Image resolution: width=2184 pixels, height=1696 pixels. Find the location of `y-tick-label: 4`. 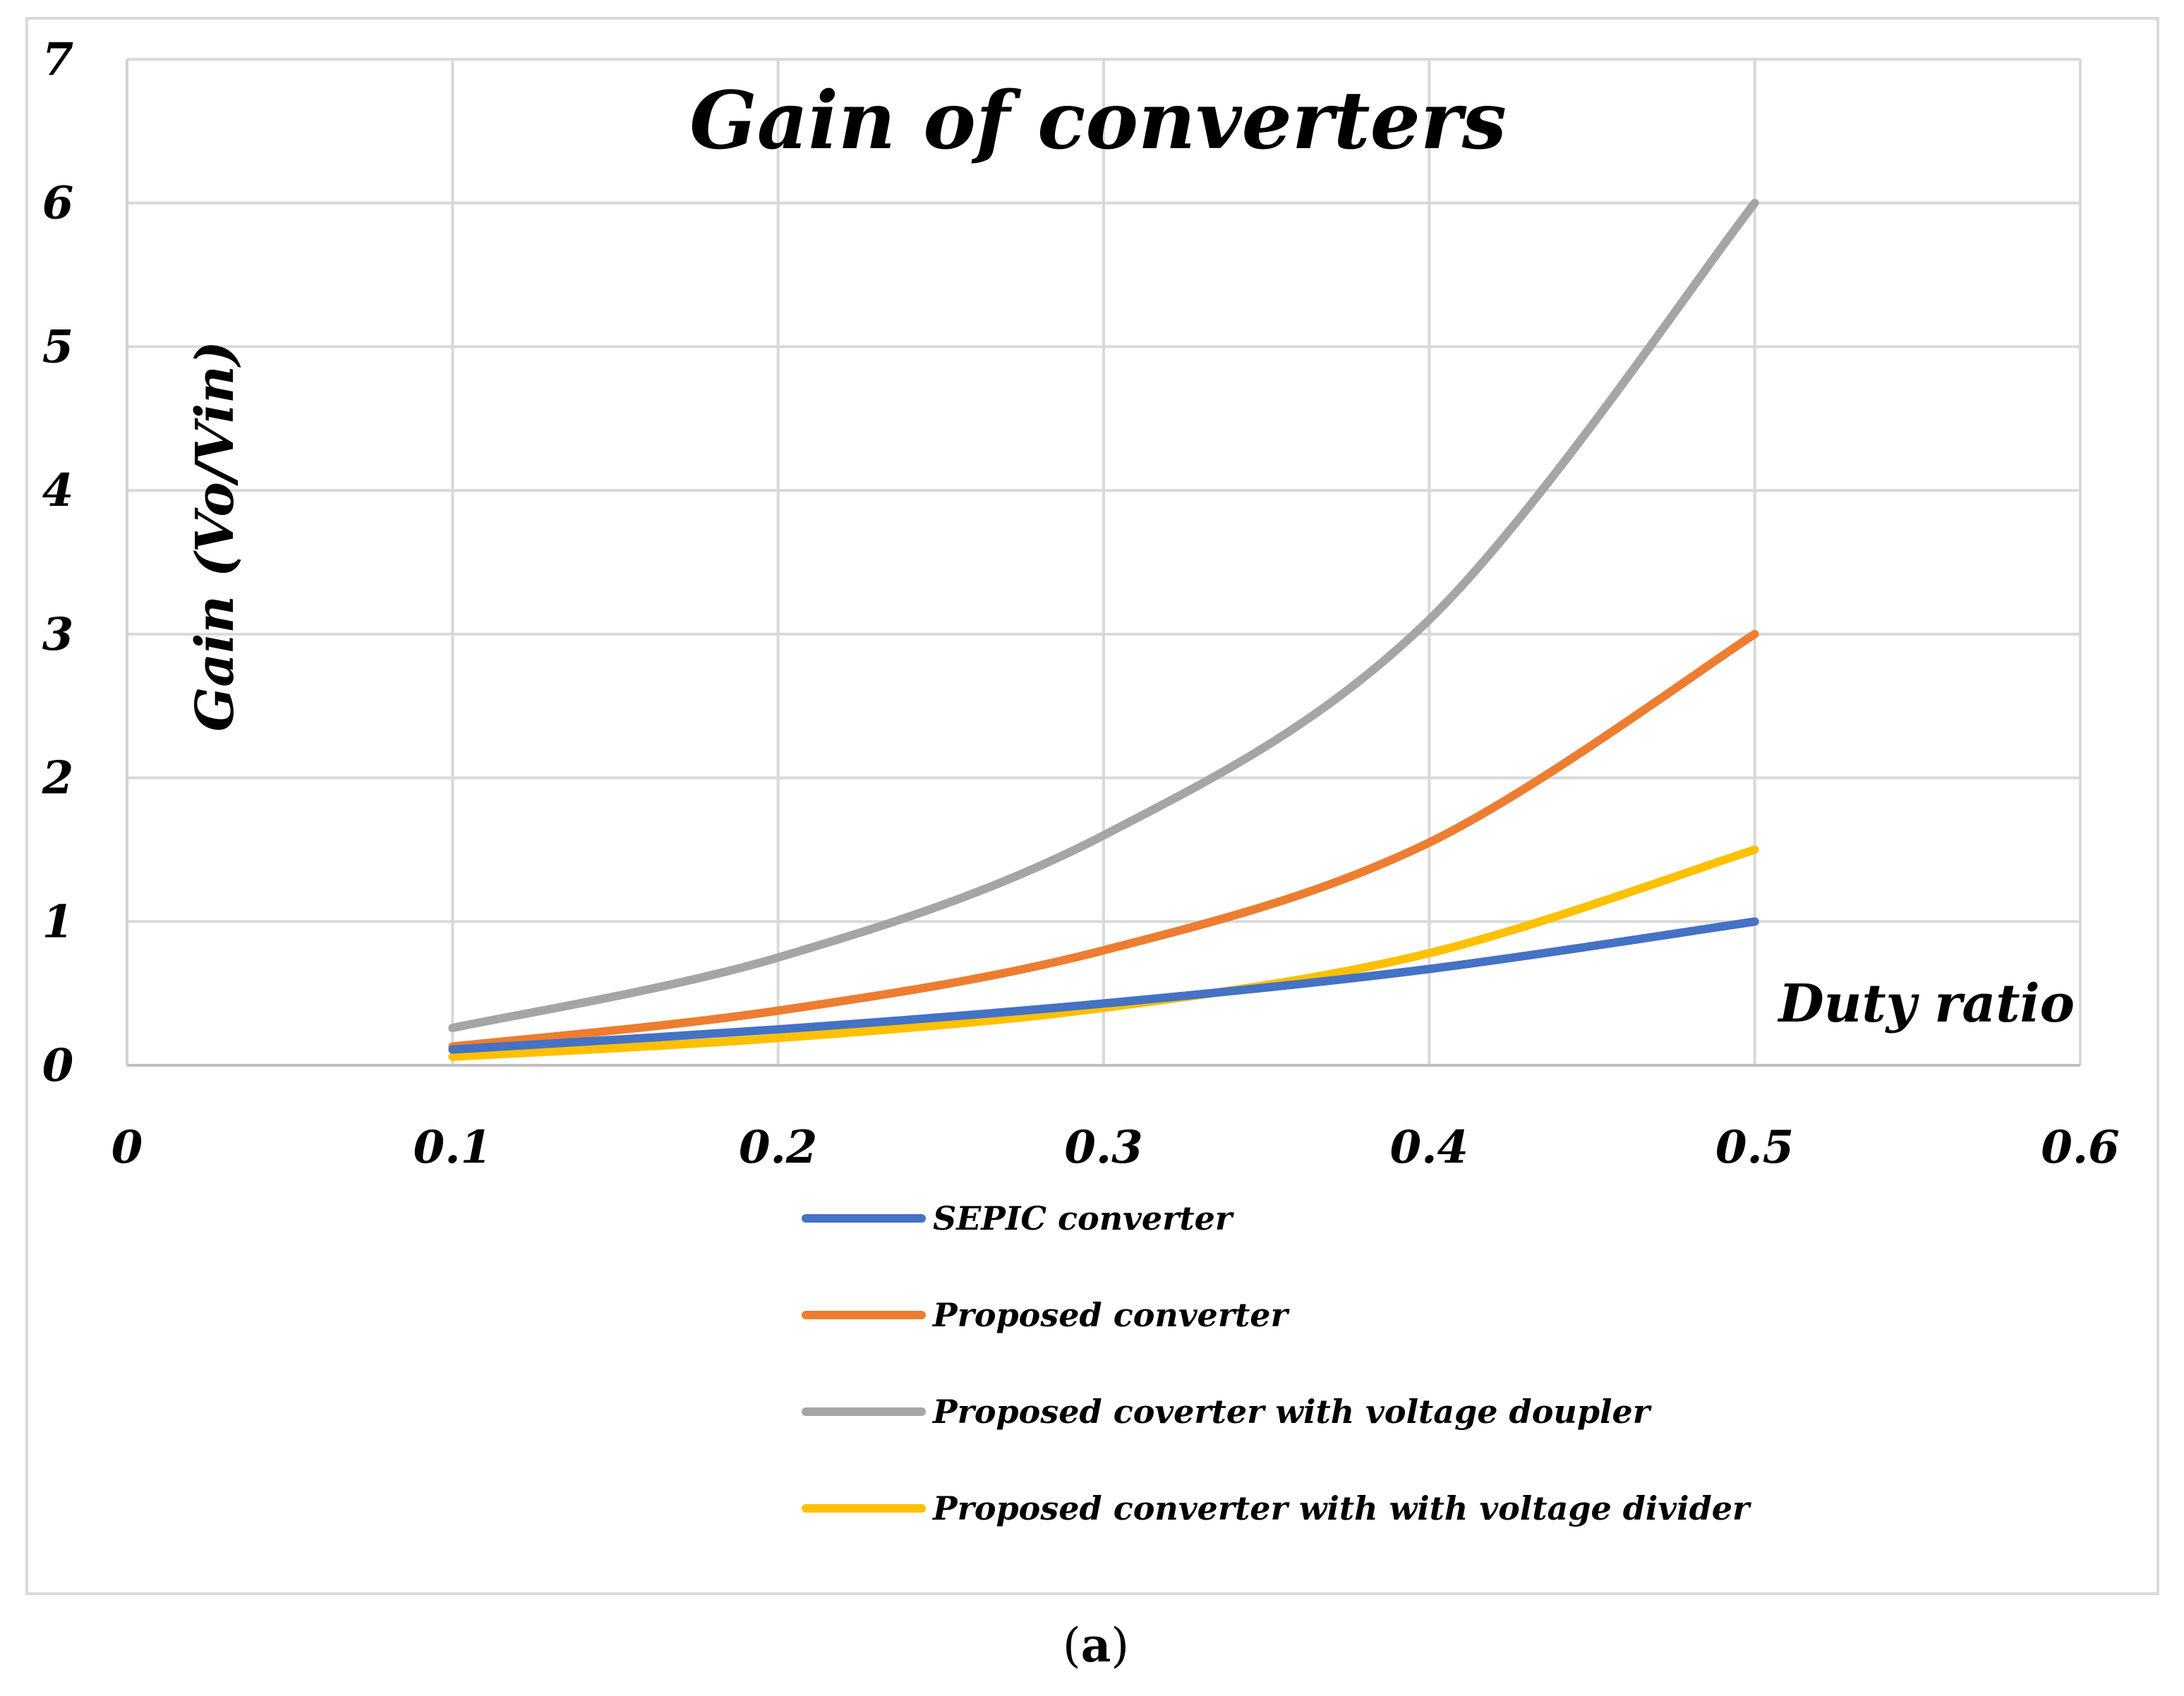

y-tick-label: 4 is located at coordinates (58, 491).